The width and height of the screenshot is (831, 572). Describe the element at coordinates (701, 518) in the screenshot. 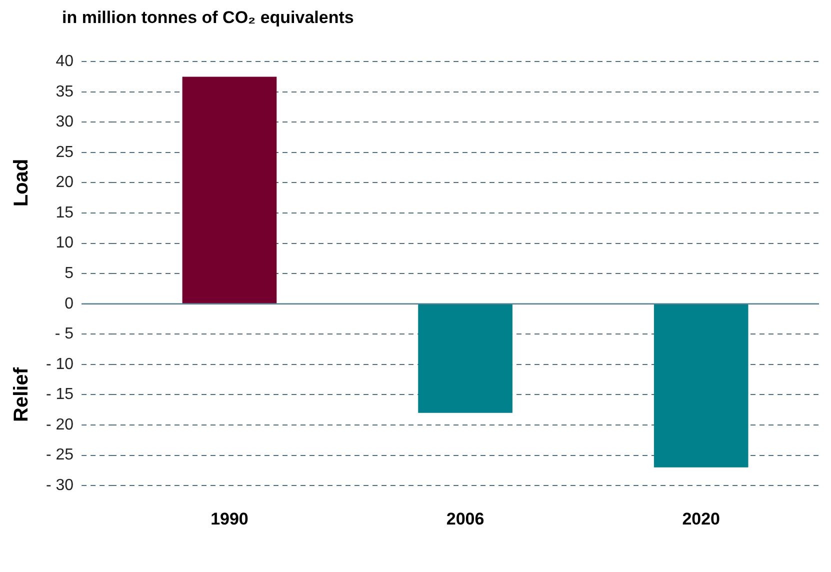

I see `x-tick-label: 2020` at that location.